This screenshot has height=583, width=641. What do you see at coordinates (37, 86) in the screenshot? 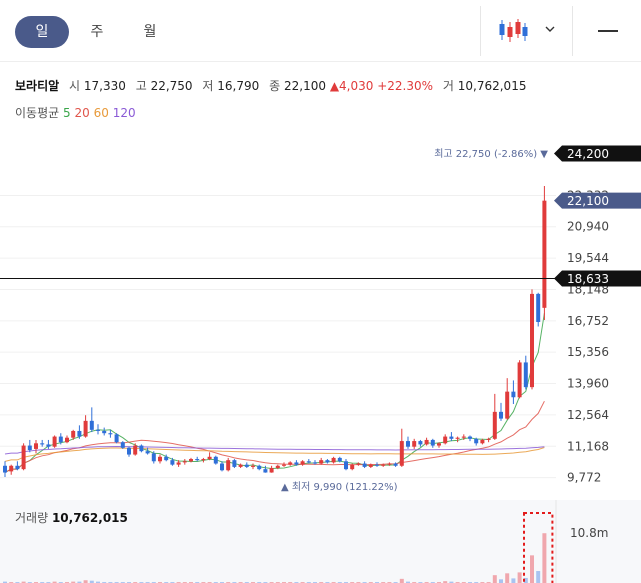
I see `stock-name: 보라티알` at bounding box center [37, 86].